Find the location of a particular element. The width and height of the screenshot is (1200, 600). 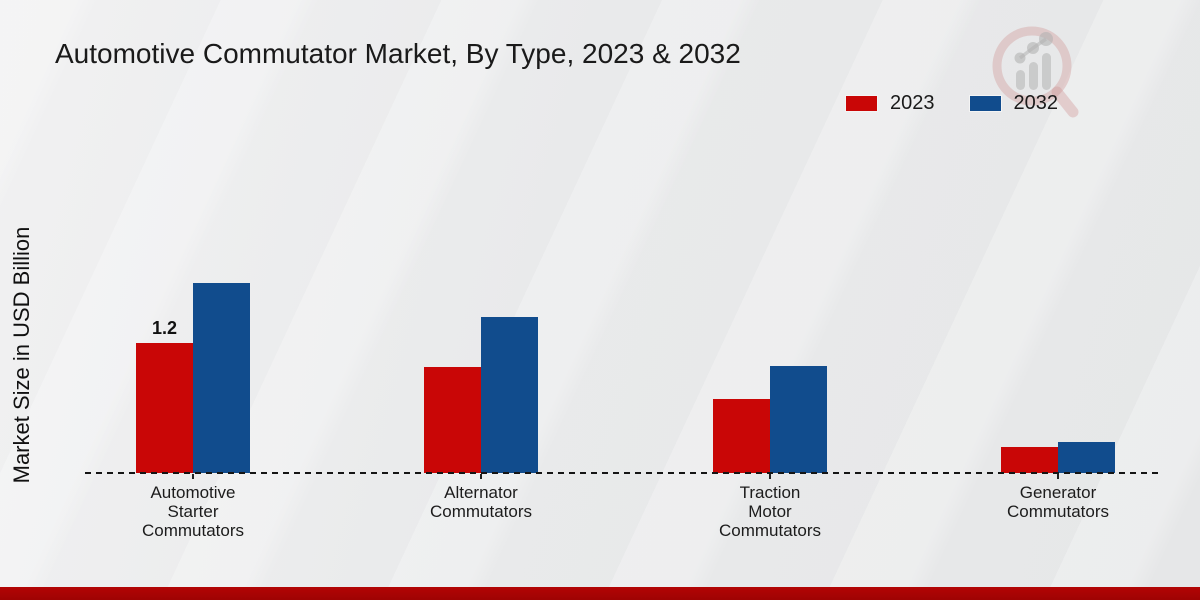

legend-label-2032: 2032 is located at coordinates (1036, 103).